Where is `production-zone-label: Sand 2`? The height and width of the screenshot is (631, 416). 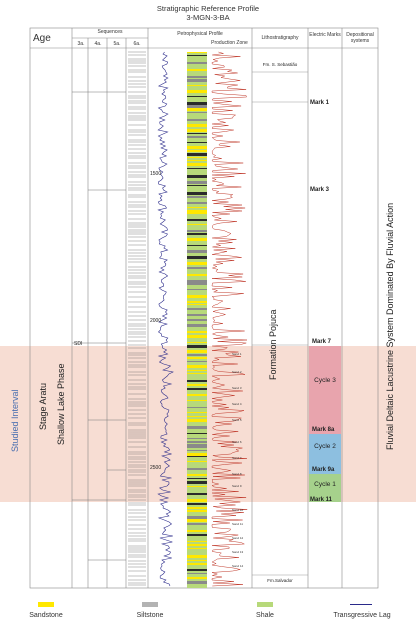 production-zone-label: Sand 2 is located at coordinates (237, 372).